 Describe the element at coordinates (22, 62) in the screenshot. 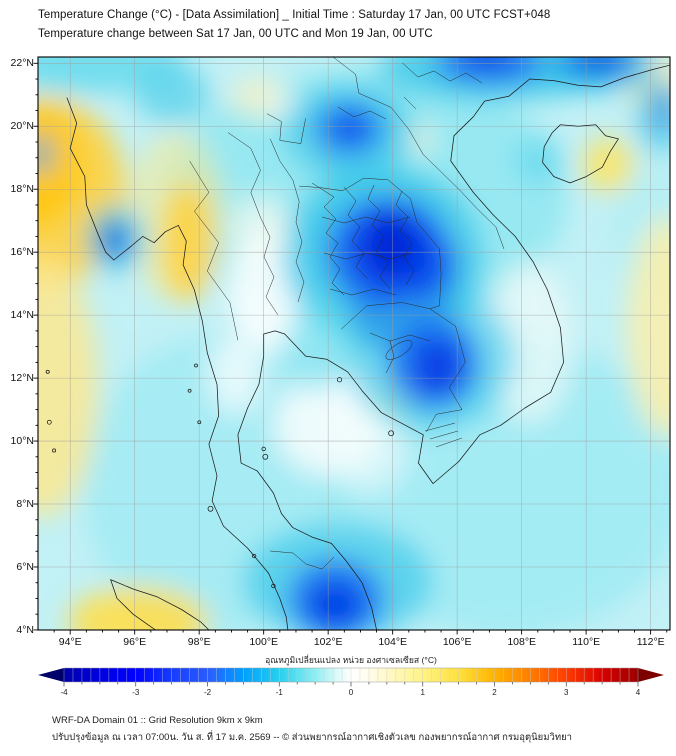

I see `y-tick-22n: 22°N` at that location.